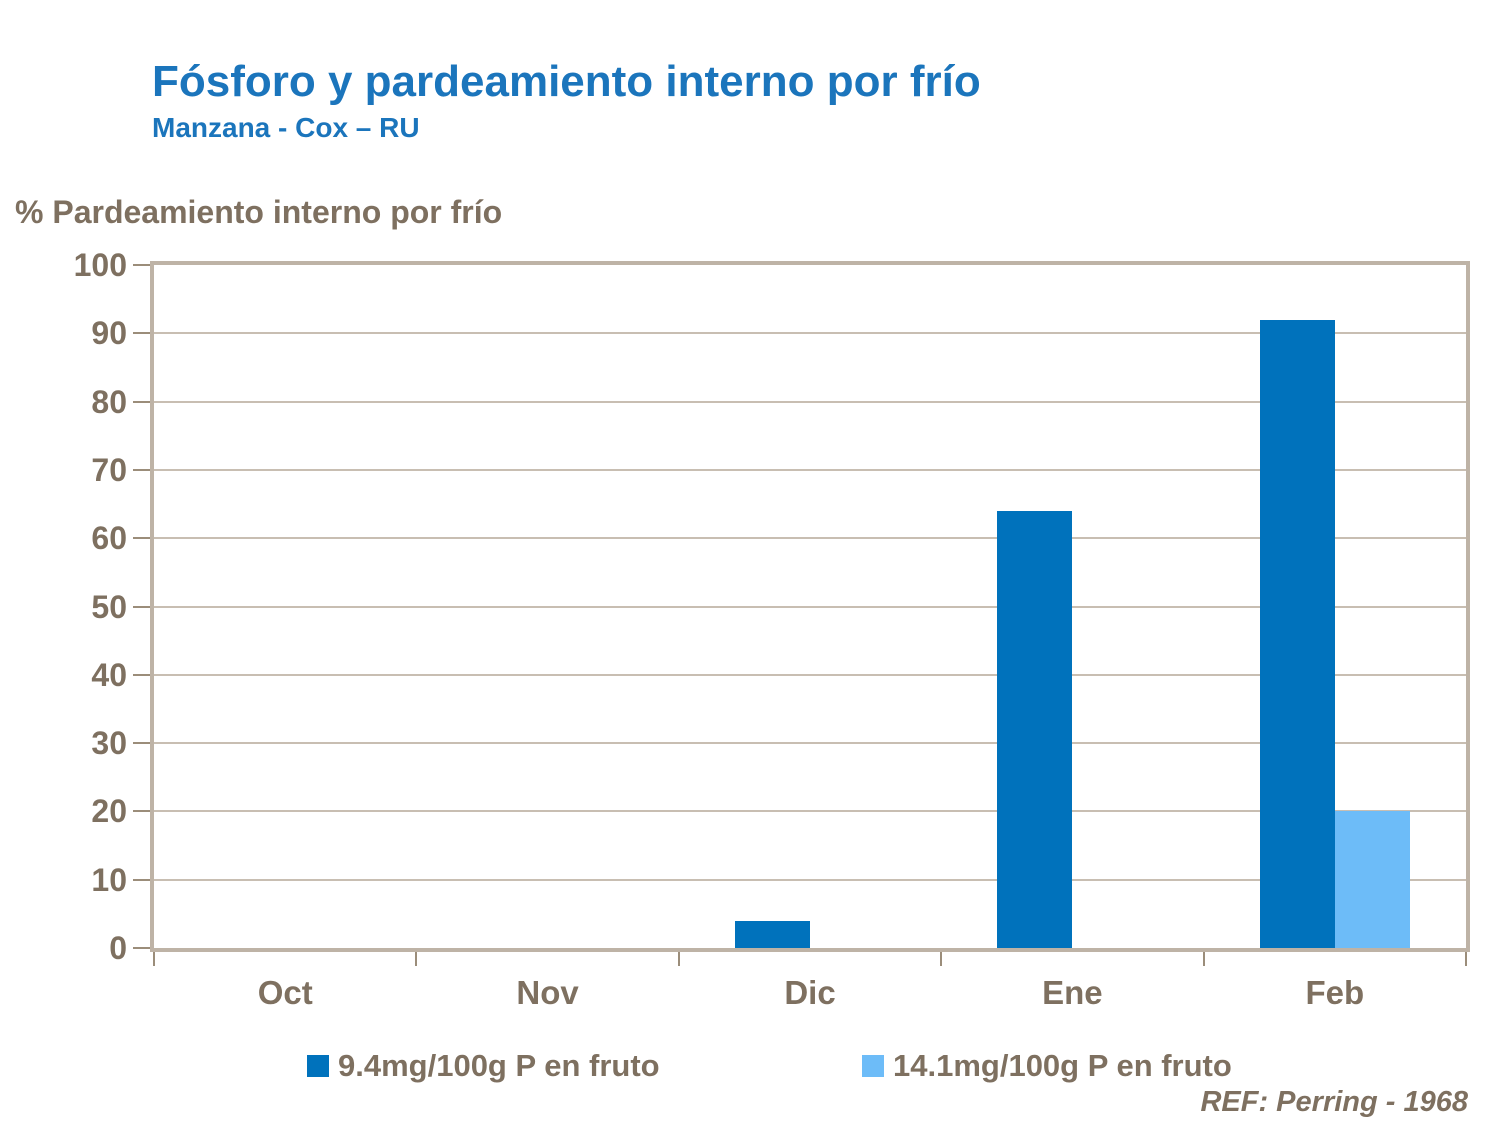 This screenshot has width=1500, height=1125. I want to click on y-tick-label: 20, so click(109, 811).